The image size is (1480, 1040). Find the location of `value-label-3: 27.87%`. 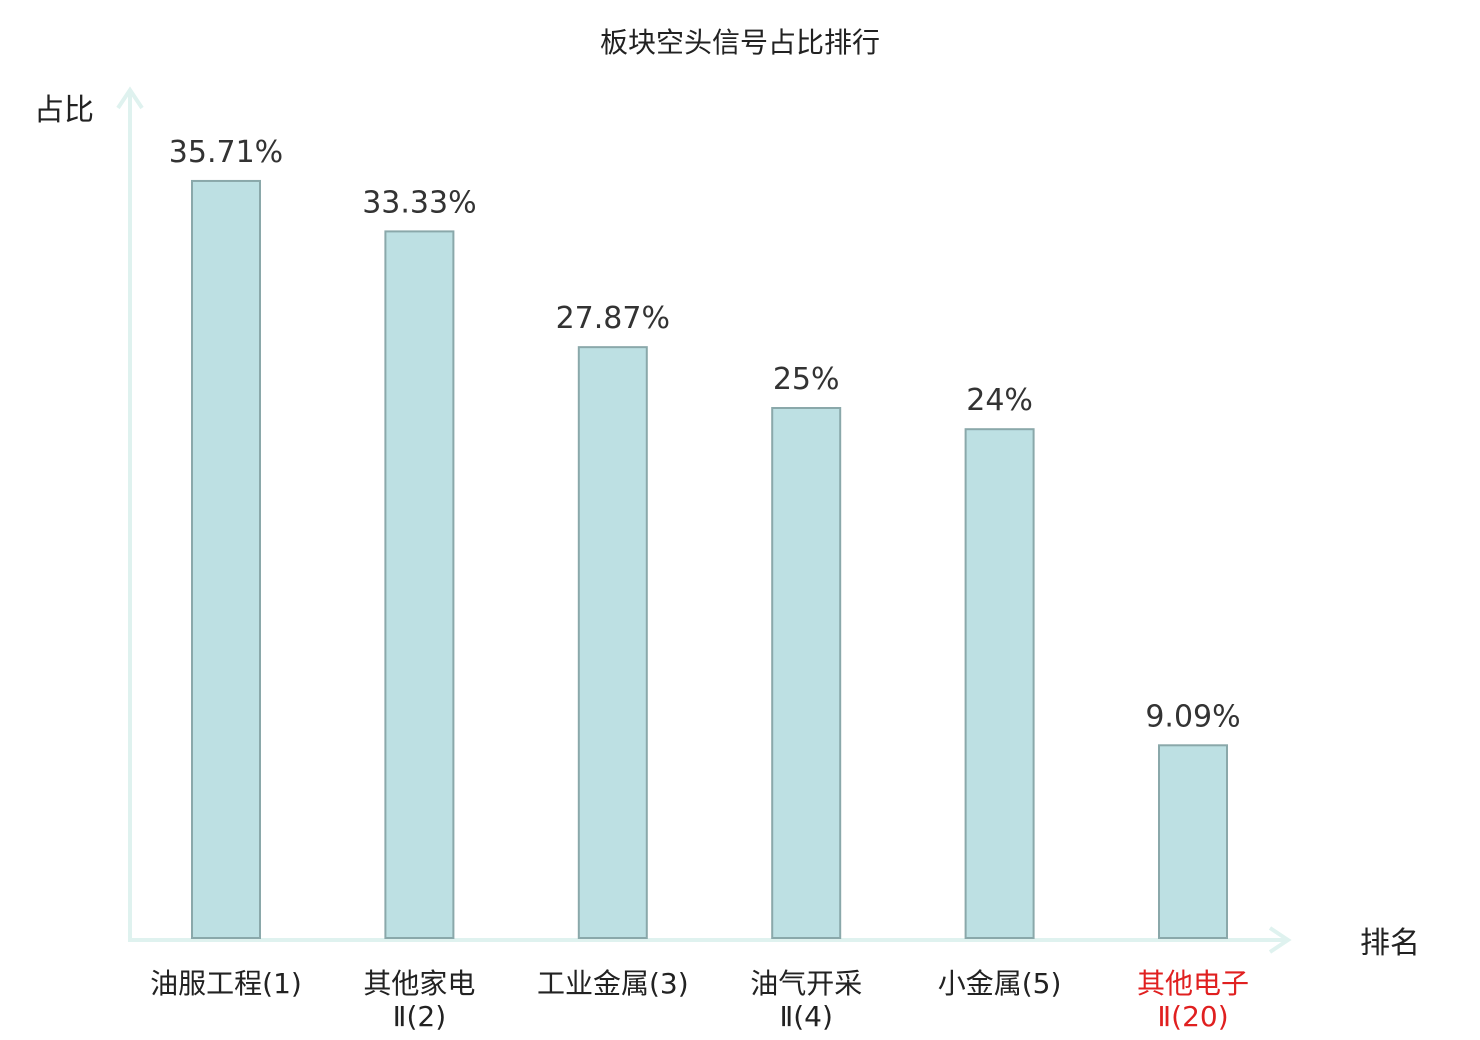

value-label-3: 27.87% is located at coordinates (613, 318).